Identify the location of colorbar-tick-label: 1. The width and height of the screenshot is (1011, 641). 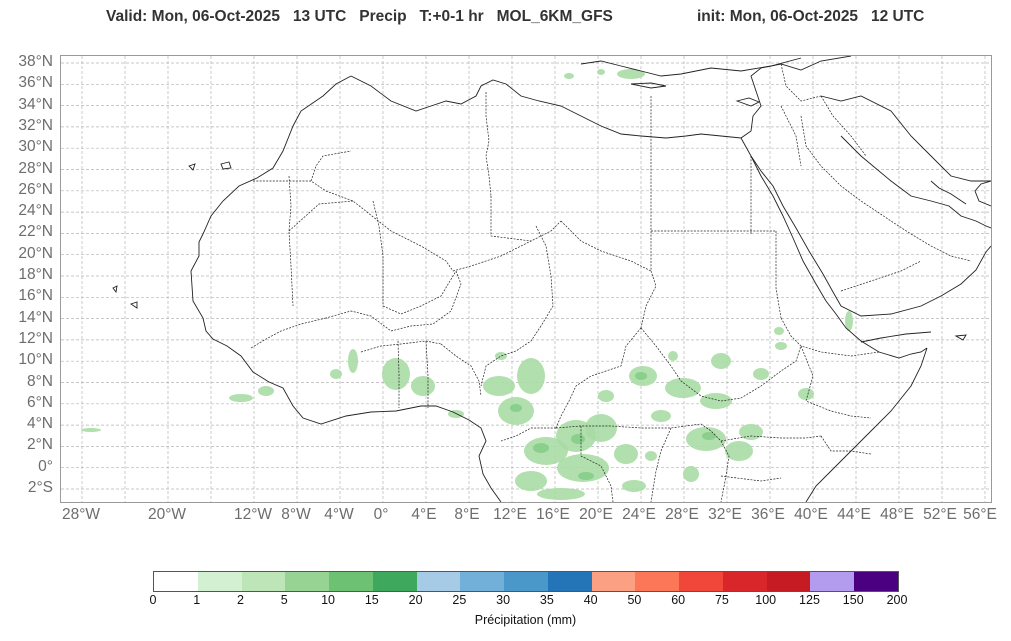
(197, 600).